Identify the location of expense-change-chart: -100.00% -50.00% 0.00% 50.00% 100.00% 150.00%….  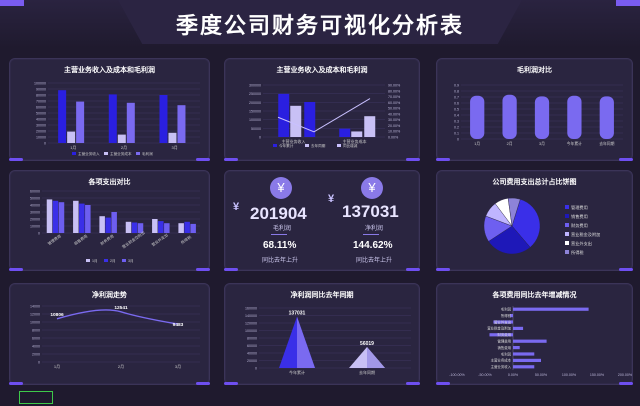
(540, 341).